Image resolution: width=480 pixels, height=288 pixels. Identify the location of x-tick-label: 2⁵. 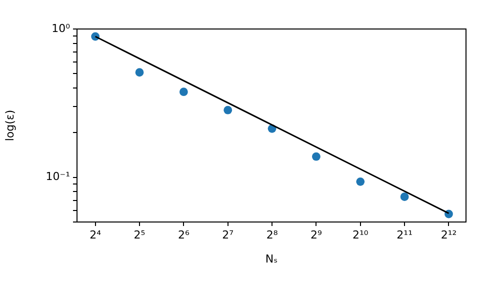
(140, 235).